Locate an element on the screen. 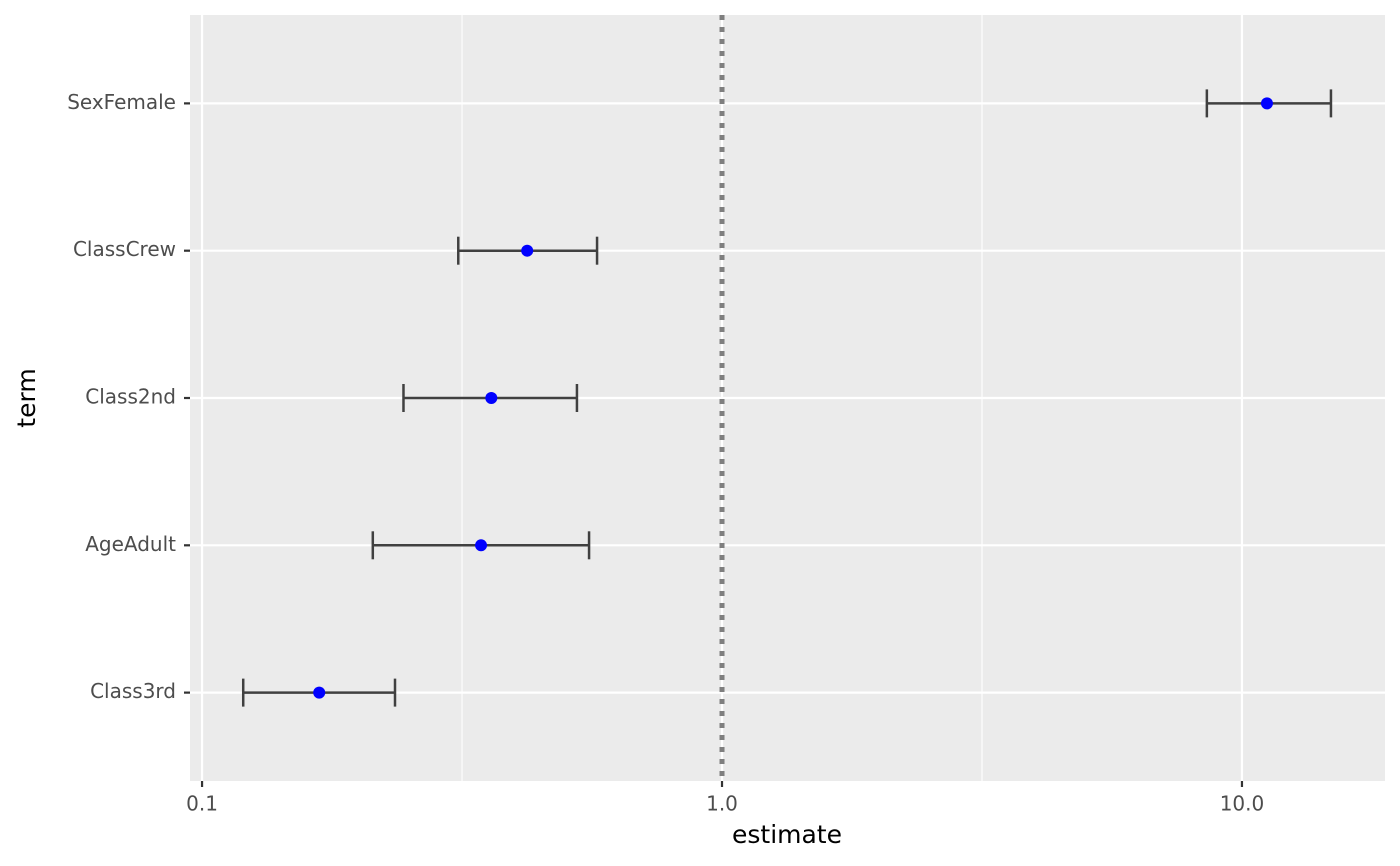 Image resolution: width=1400 pixels, height=866 pixels. y-tick-label: ClassCrew is located at coordinates (124, 249).